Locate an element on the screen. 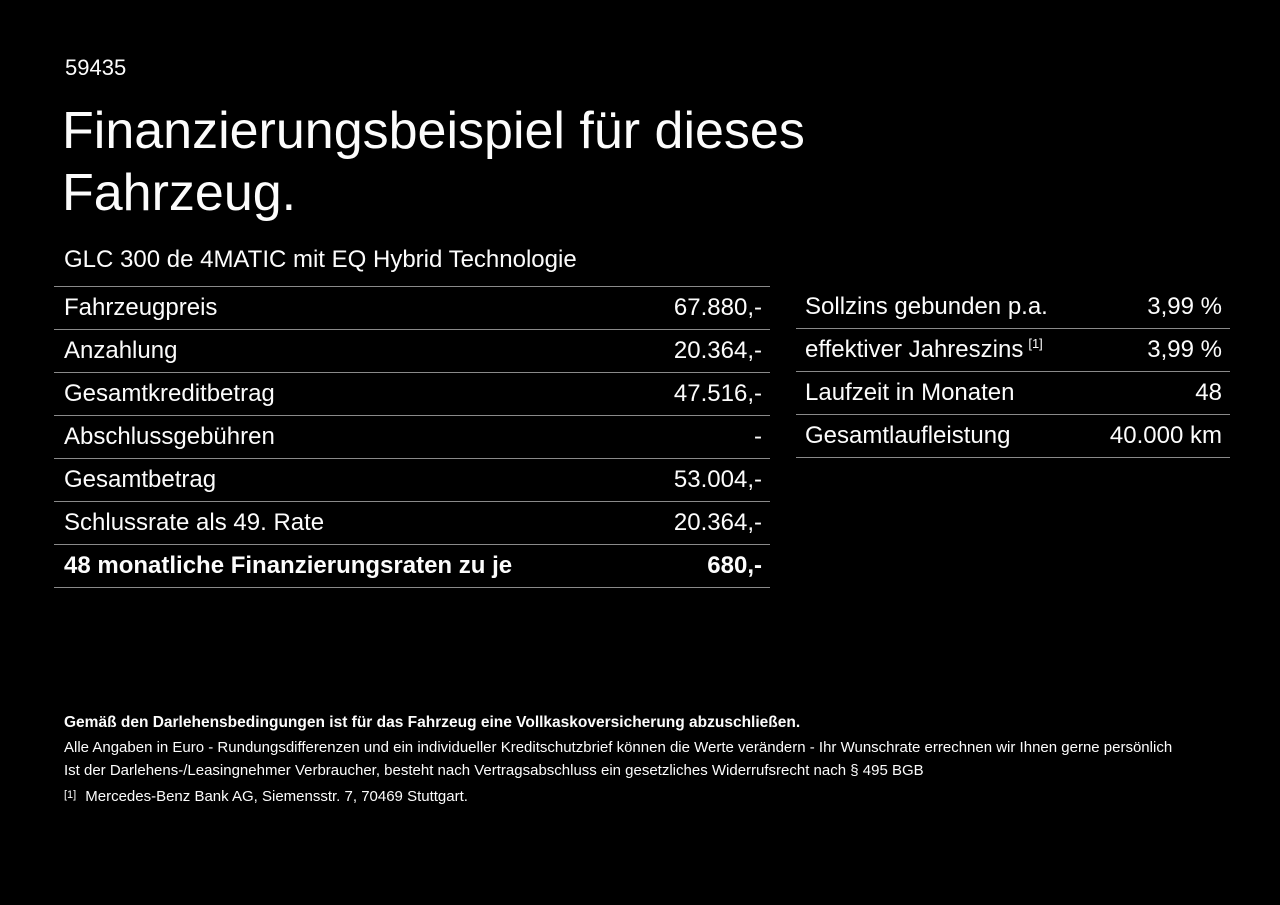 The width and height of the screenshot is (1280, 905). table-row-gesamtbetrag: Gesamtbetrag 53.004,- is located at coordinates (412, 480).